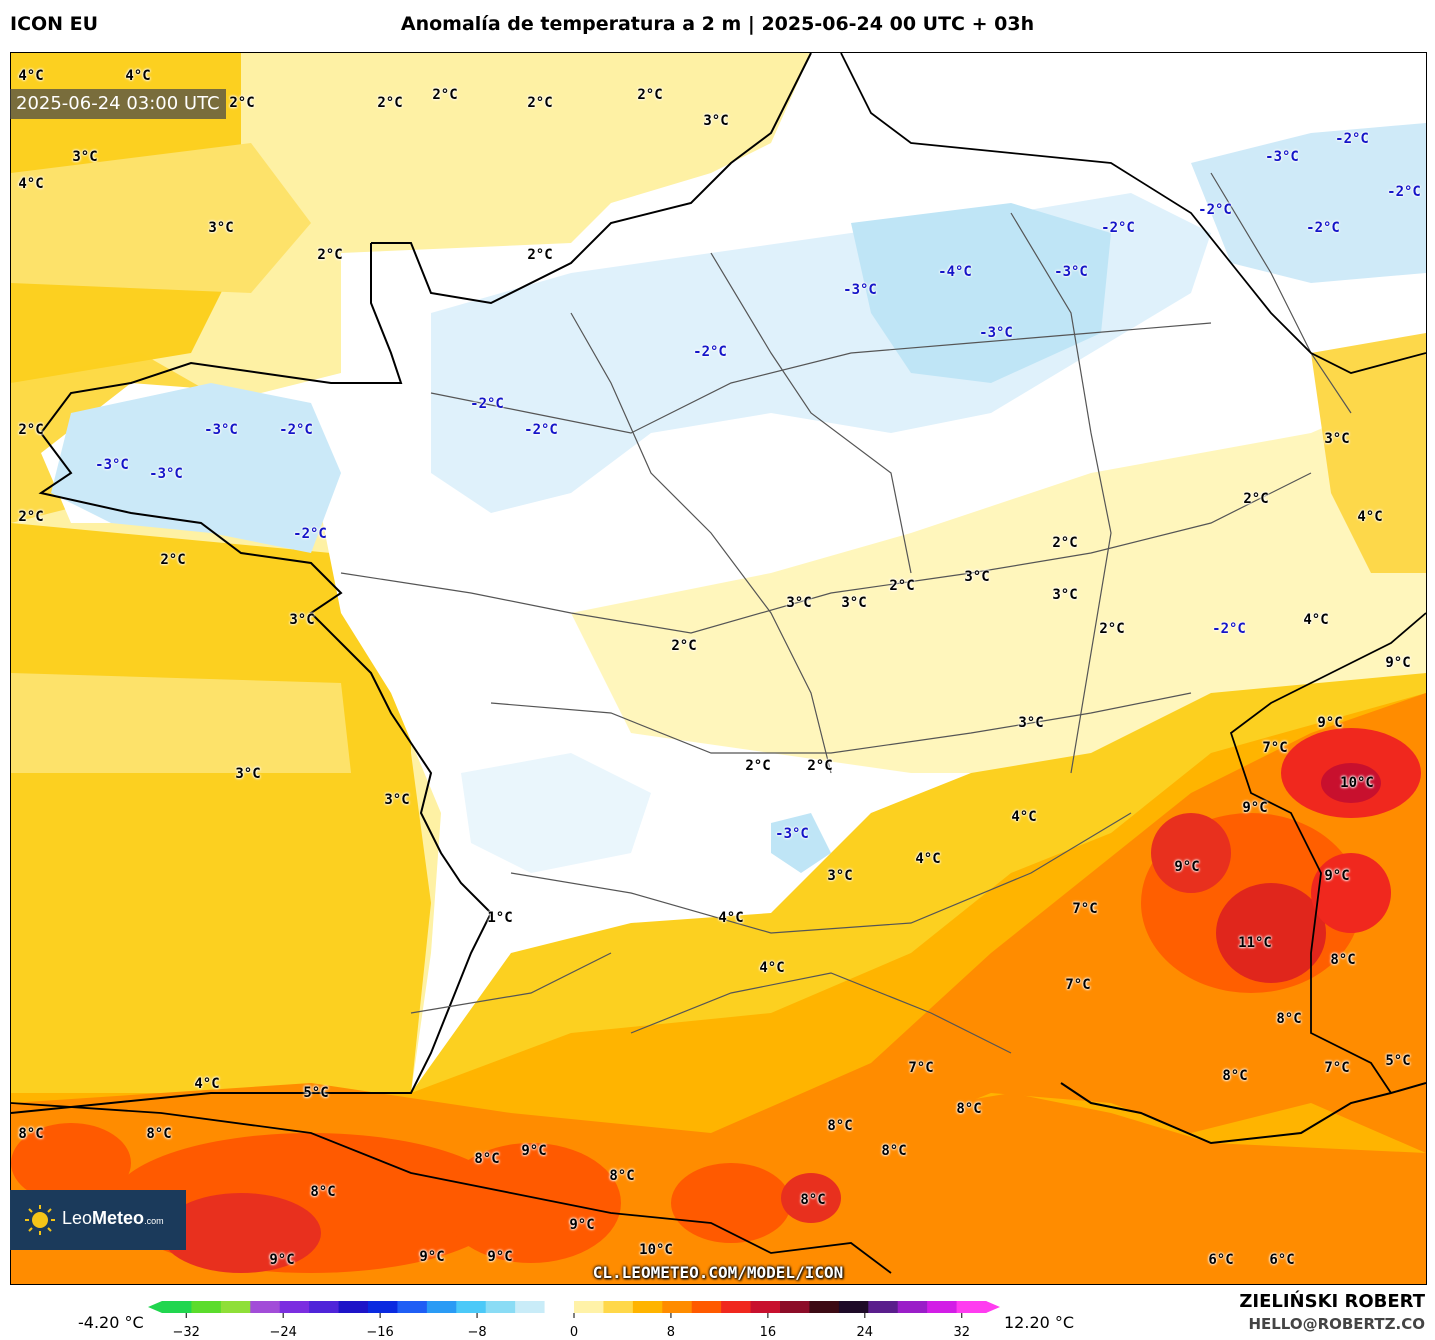  I want to click on author-contact: HELLO@ROBERTZ.CO, so click(1336, 1324).